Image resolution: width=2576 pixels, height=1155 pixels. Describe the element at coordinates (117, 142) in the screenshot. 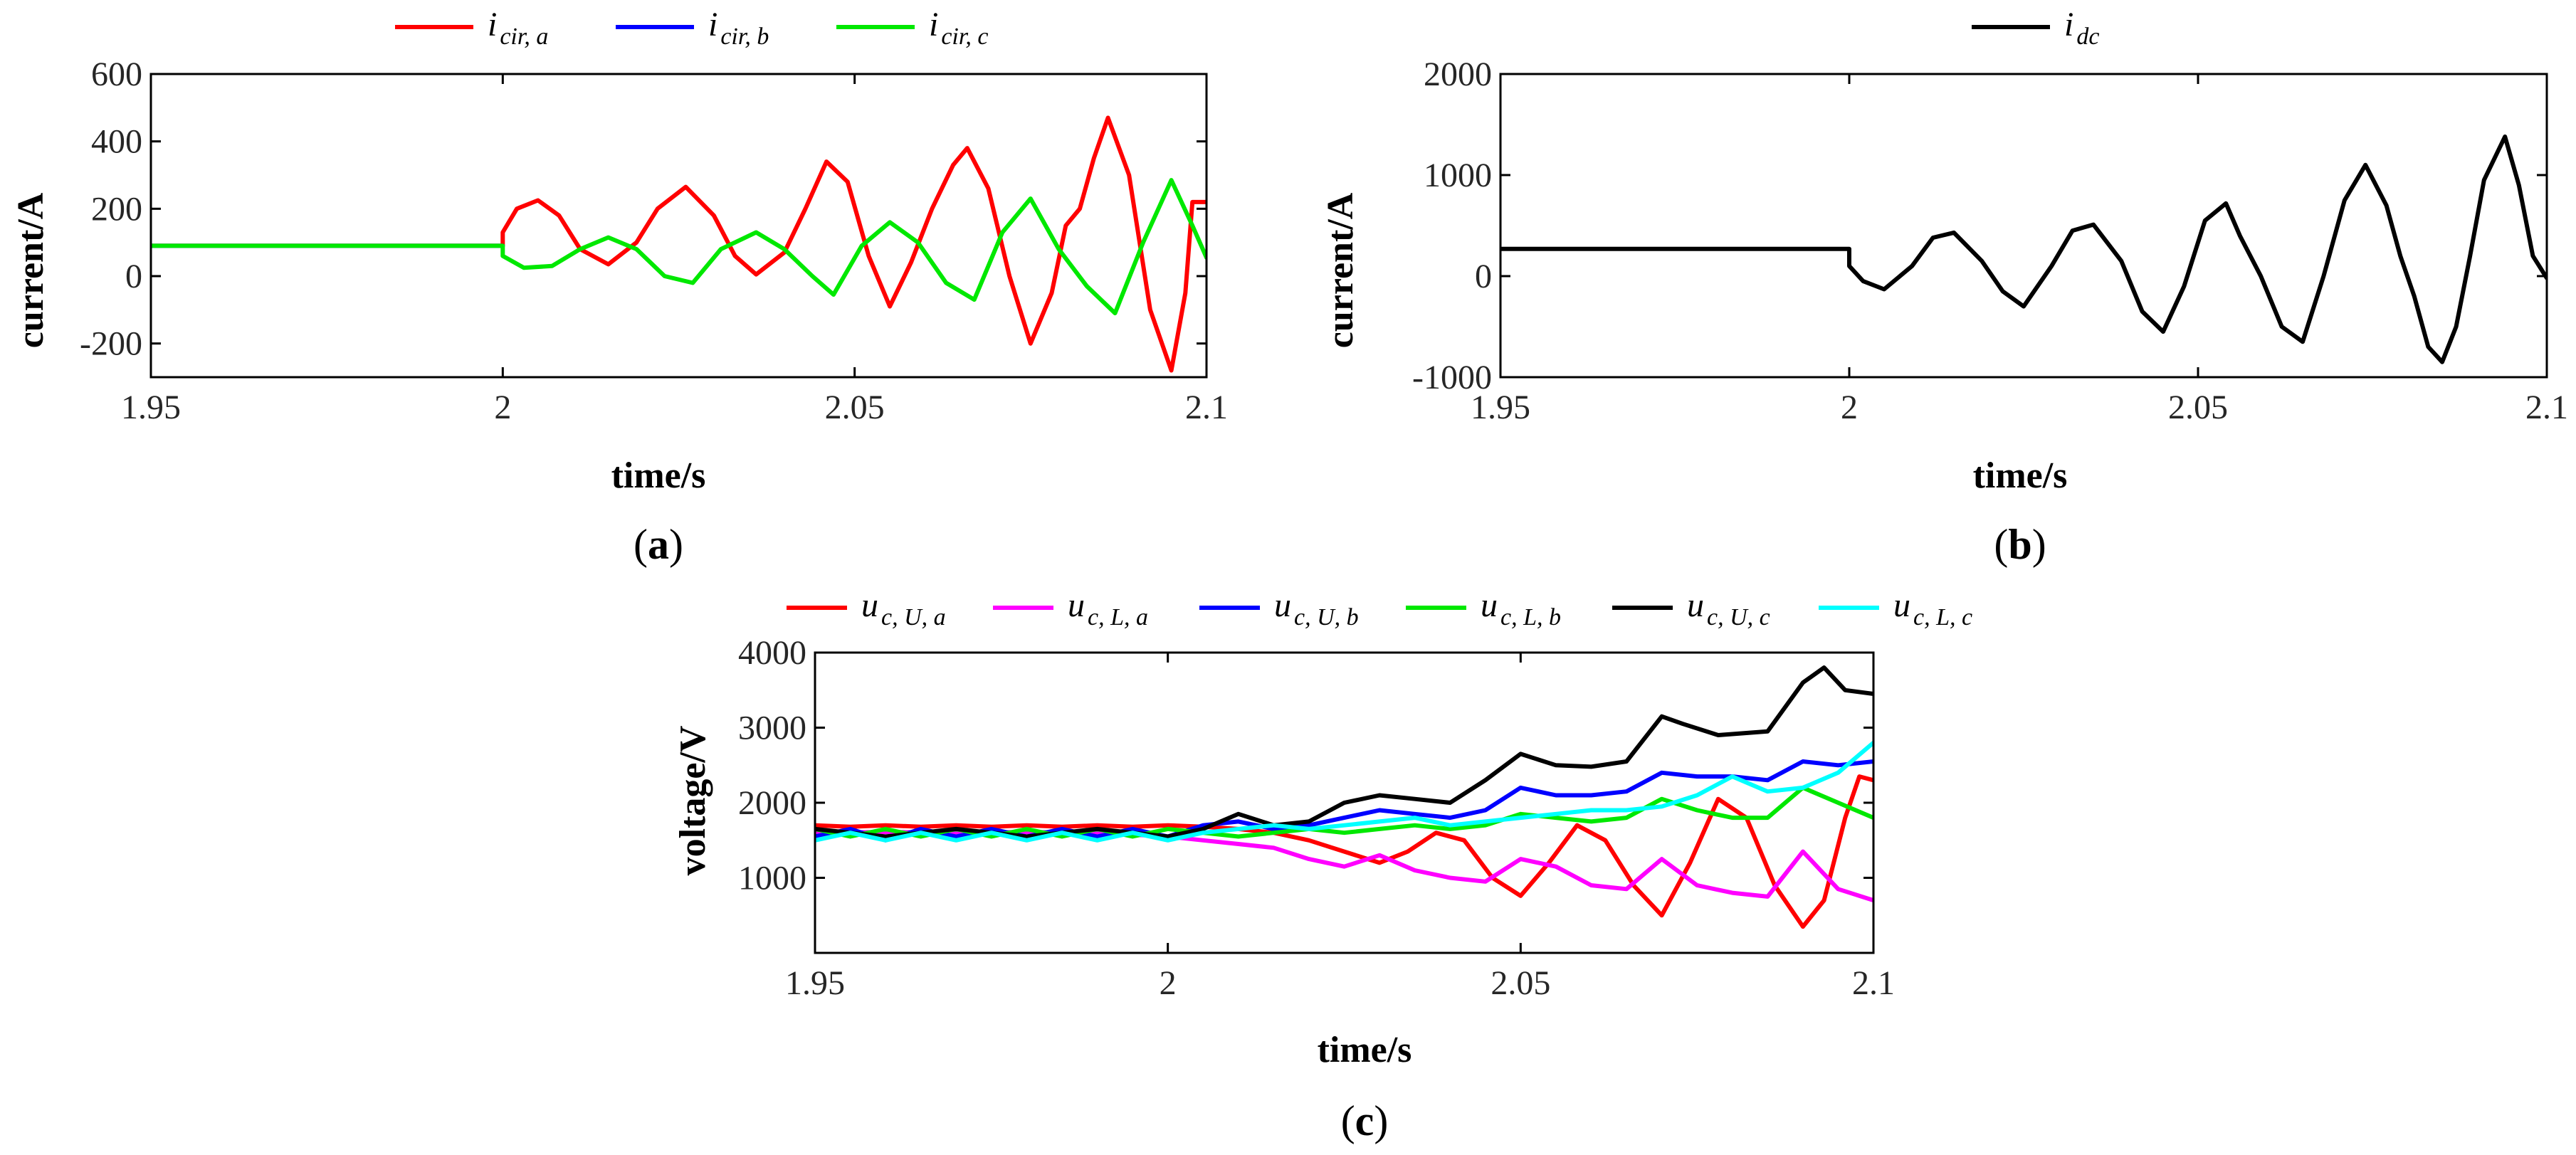

I see `y-tick-label: 400` at that location.